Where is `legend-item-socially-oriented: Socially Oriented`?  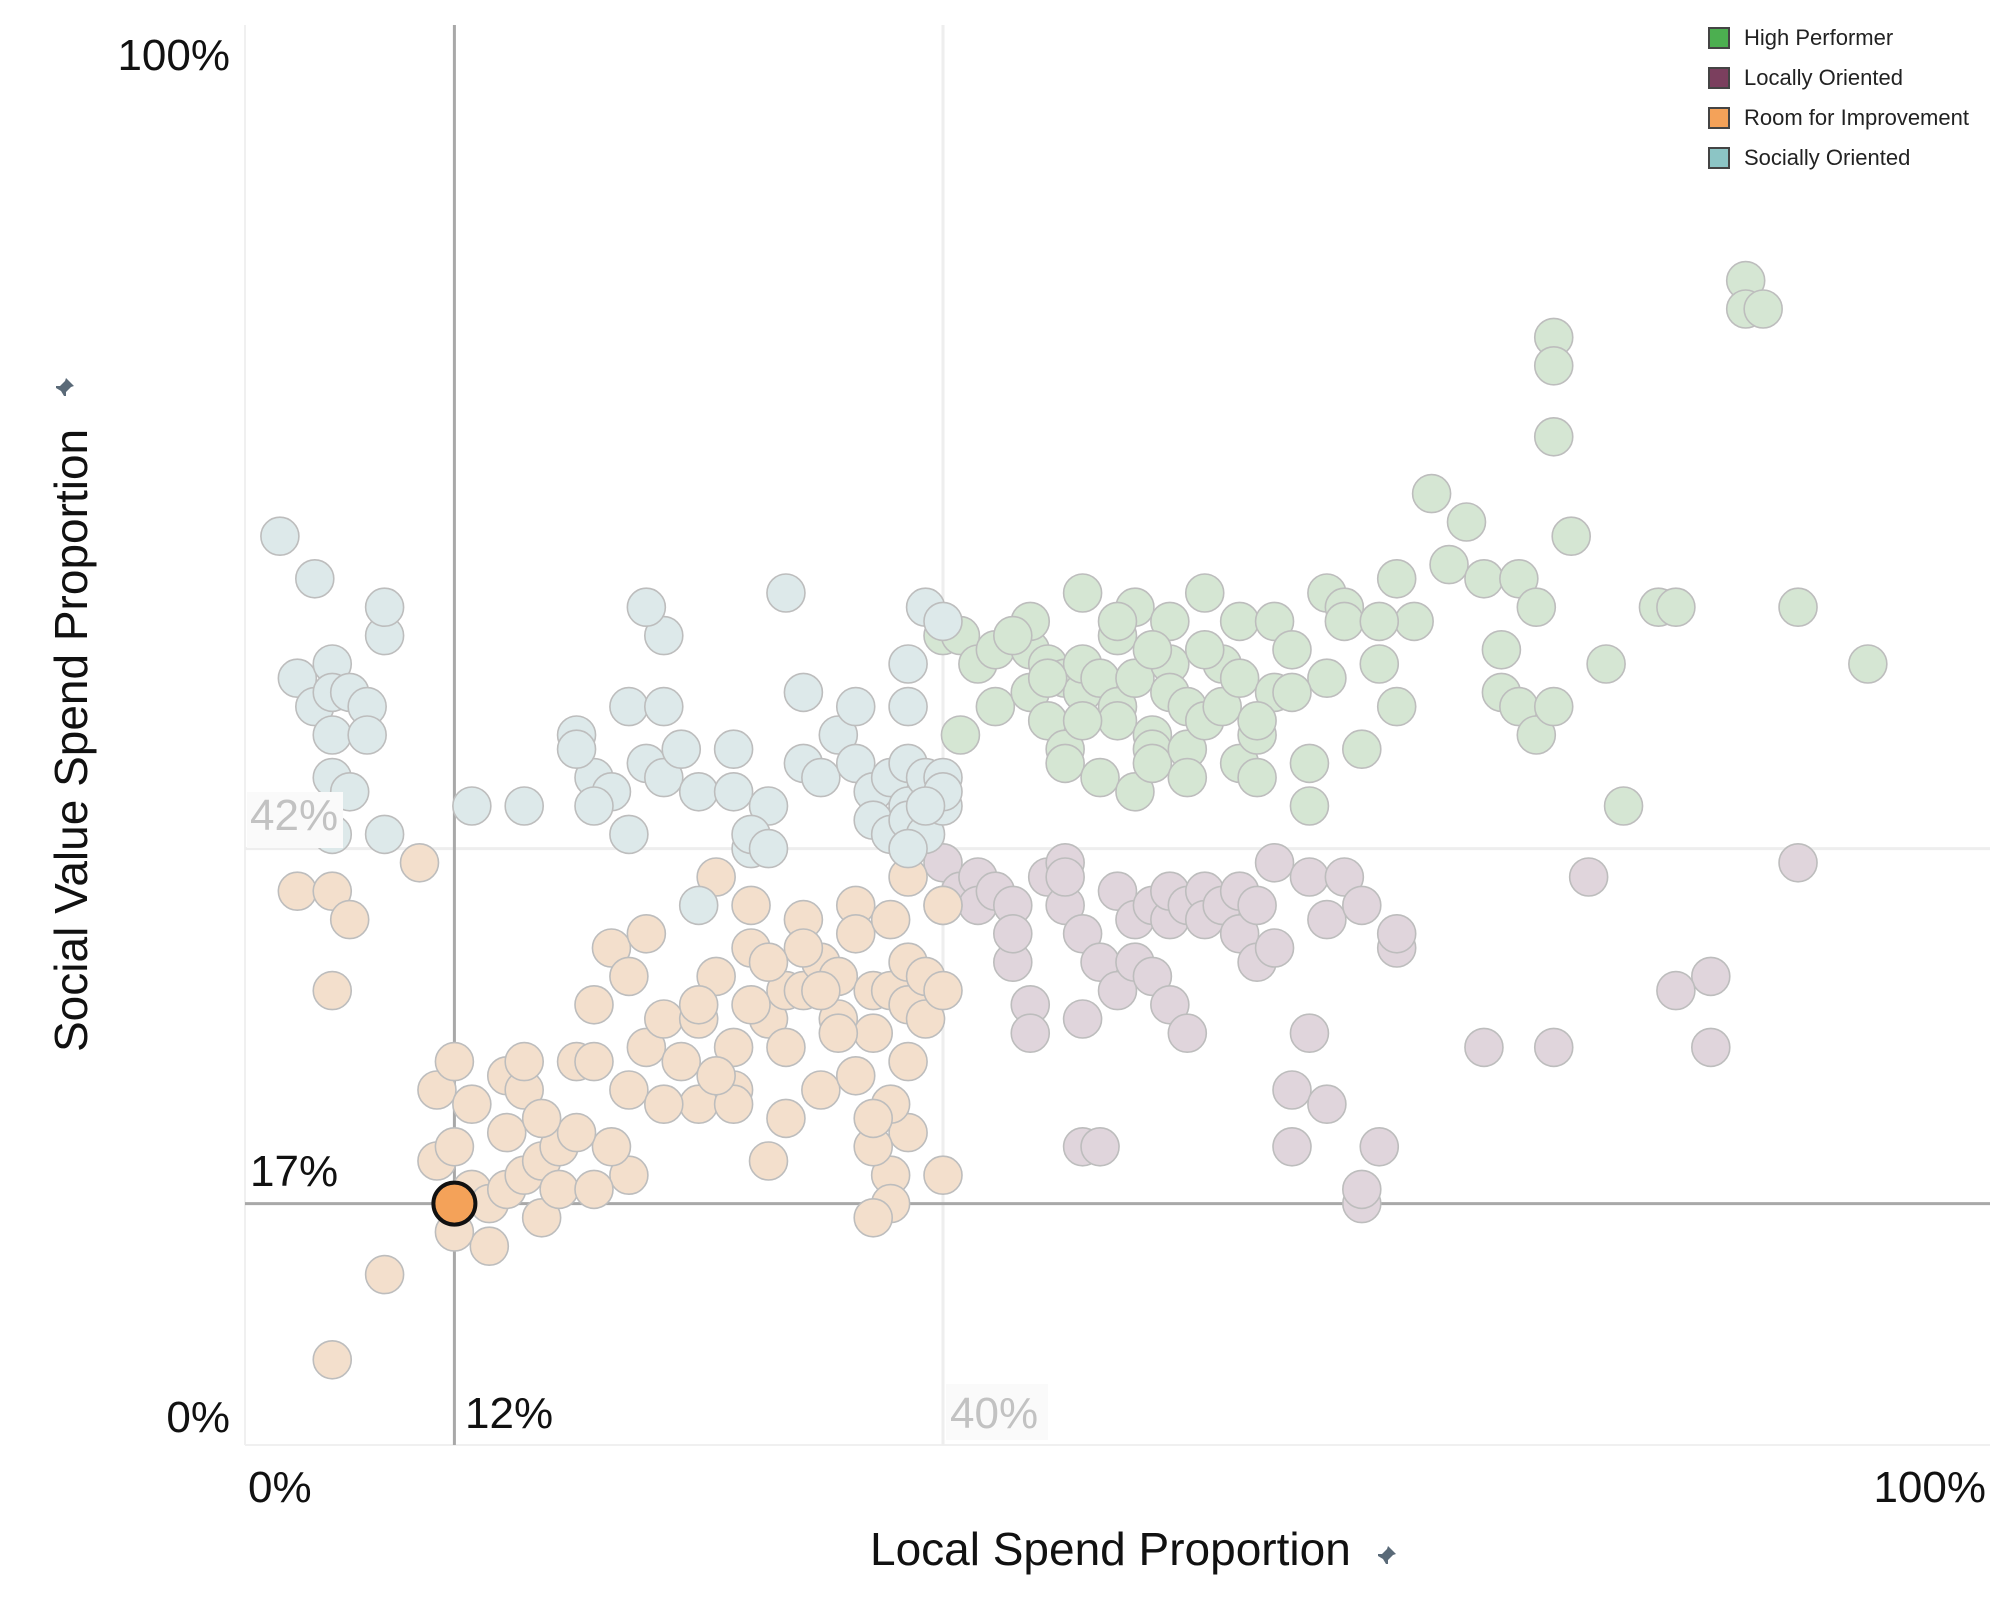
legend-item-socially-oriented: Socially Oriented is located at coordinates (1838, 158).